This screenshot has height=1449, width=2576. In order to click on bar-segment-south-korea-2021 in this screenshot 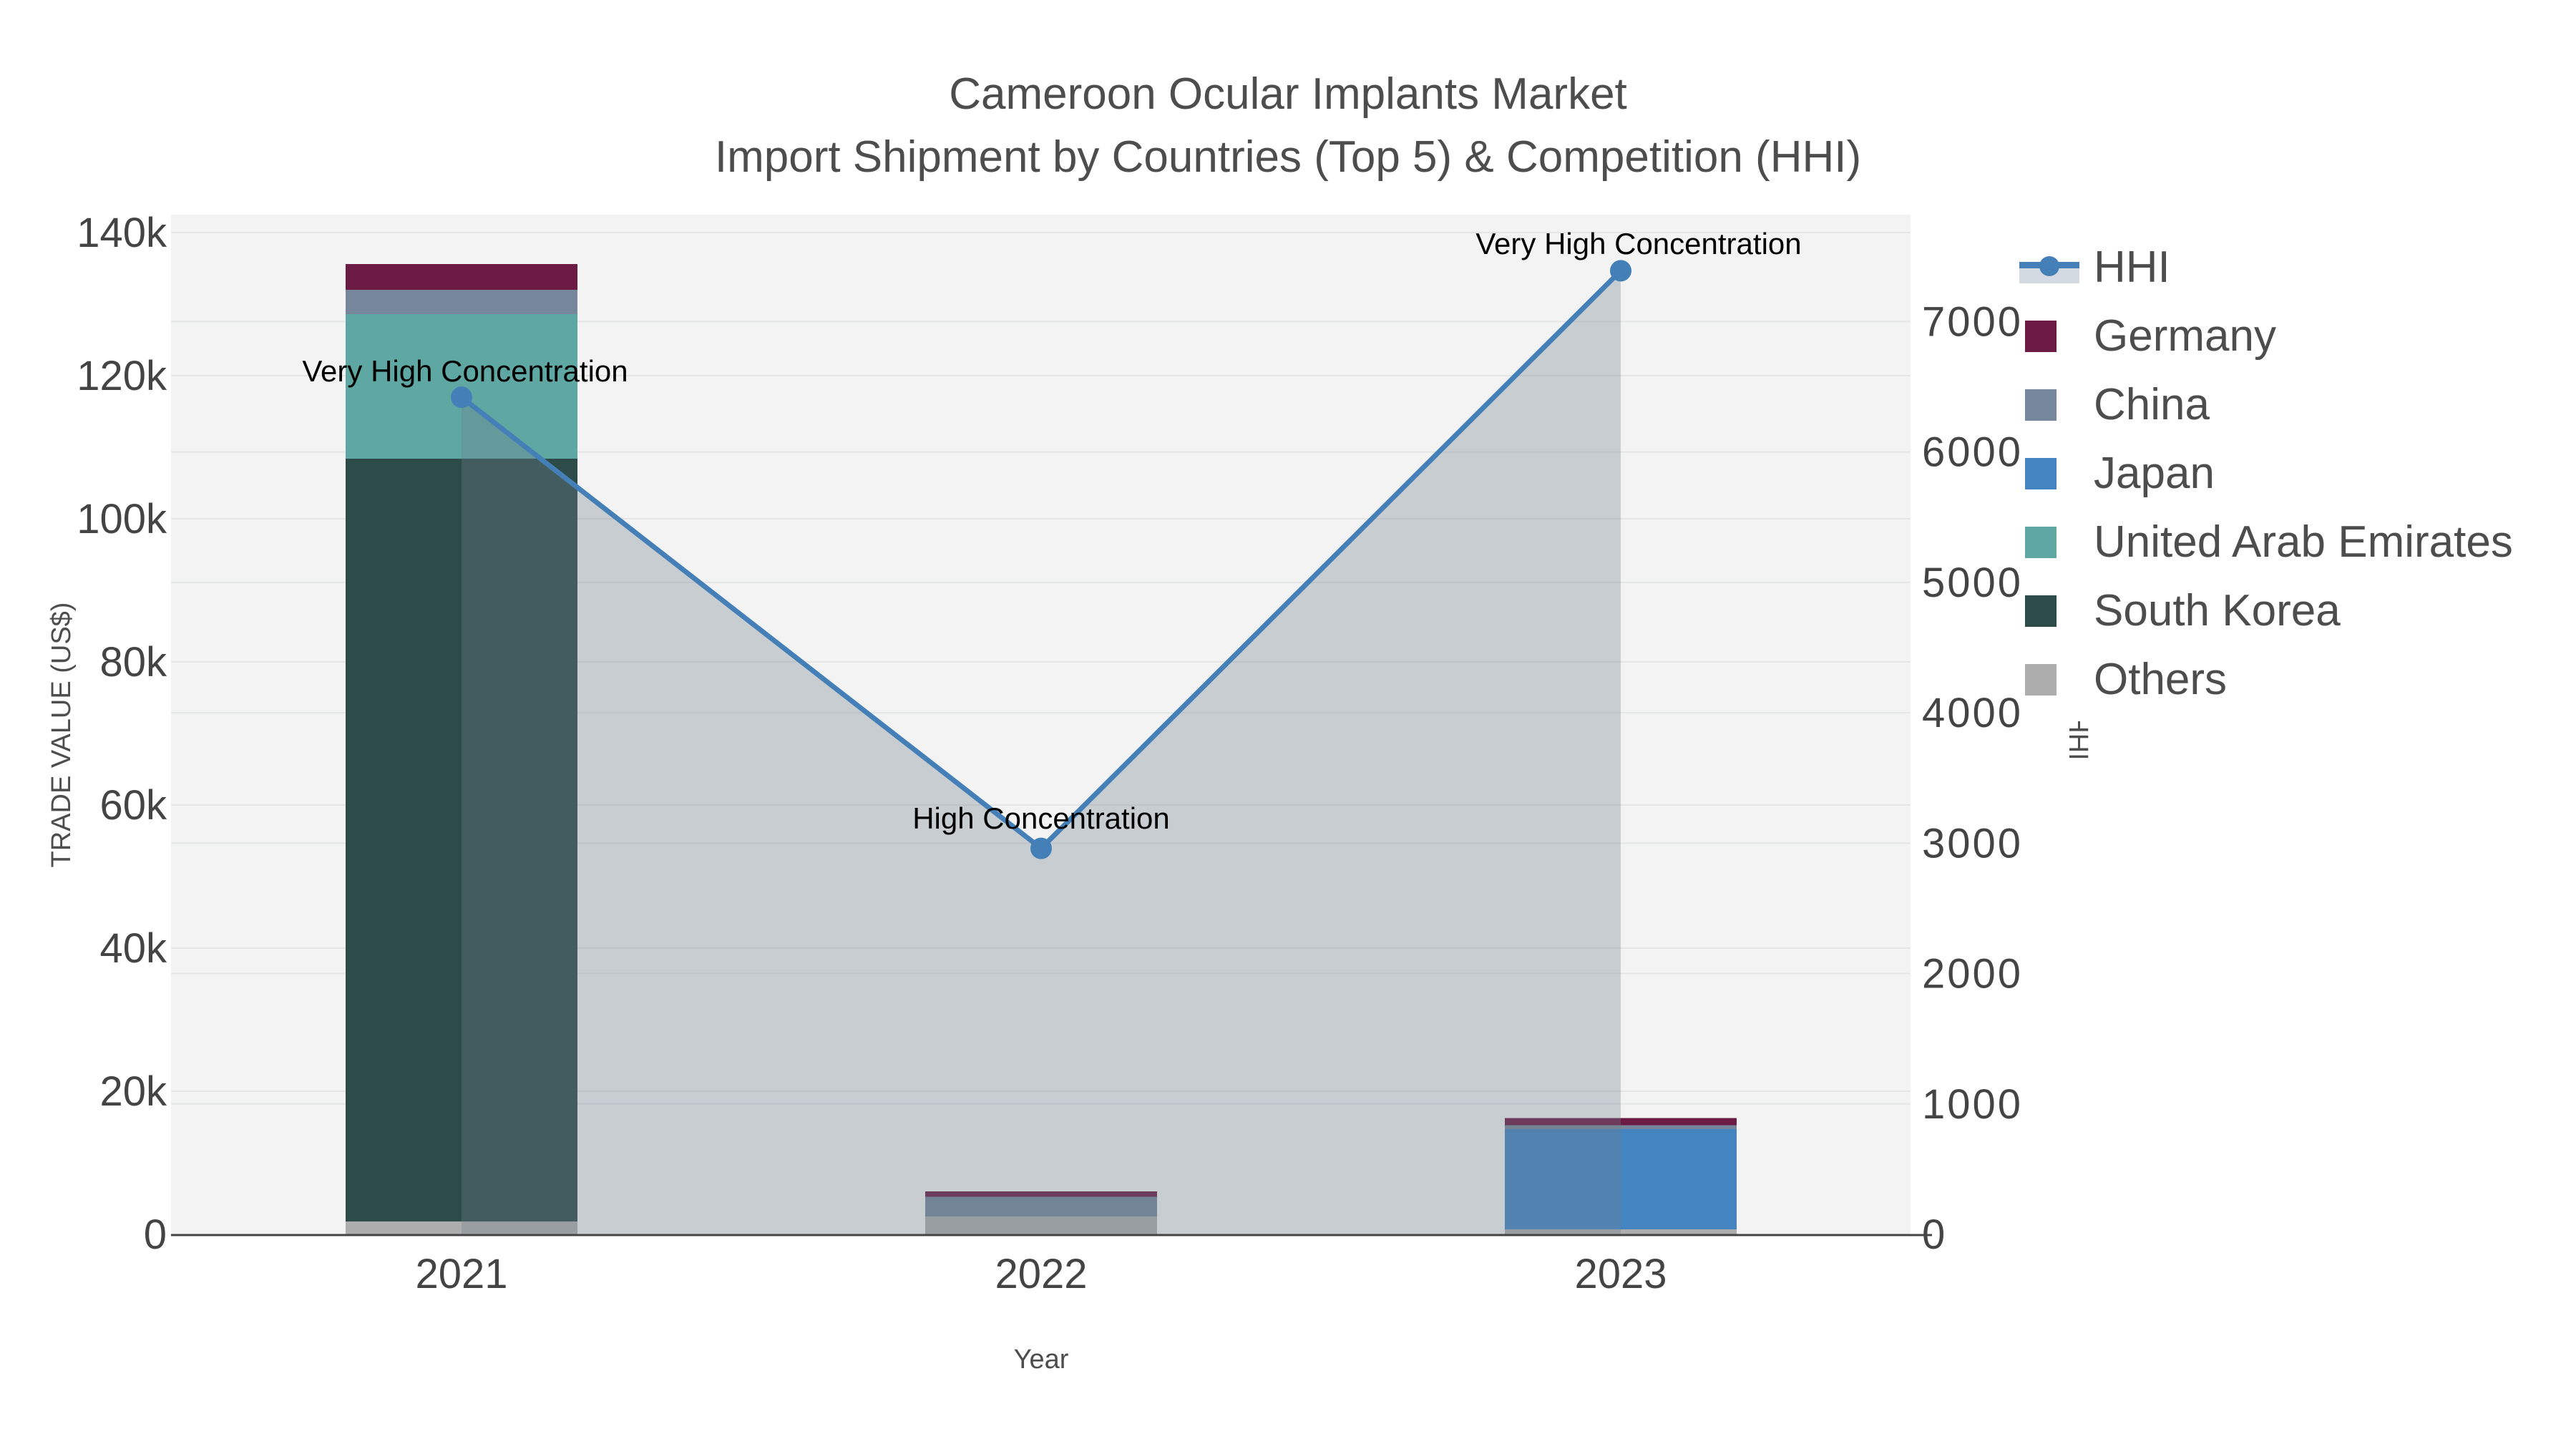, I will do `click(461, 840)`.